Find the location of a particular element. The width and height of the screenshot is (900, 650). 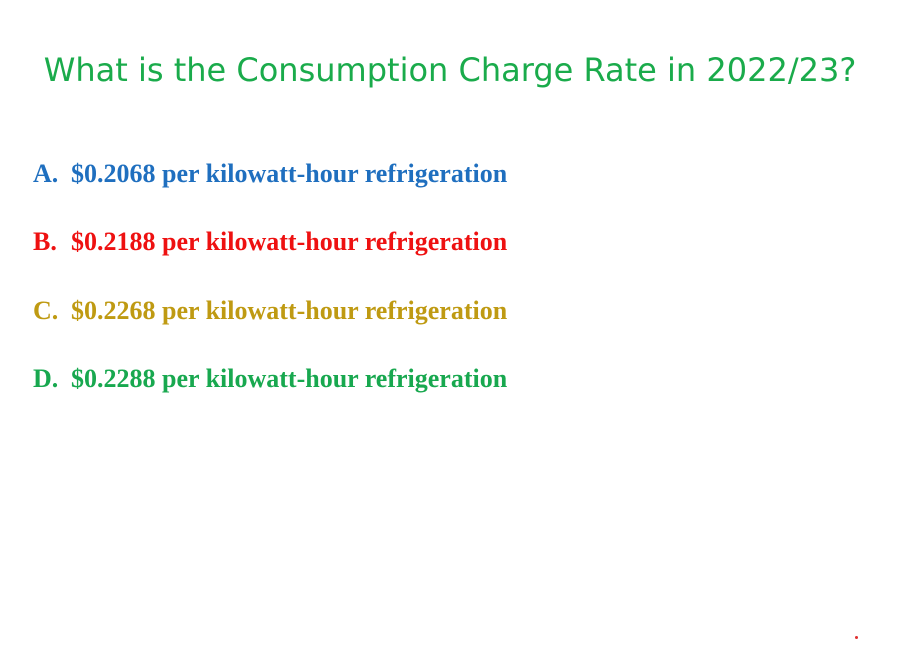

option-text: $0.2188 per kilowatt-hour refrigeration is located at coordinates (289, 242).